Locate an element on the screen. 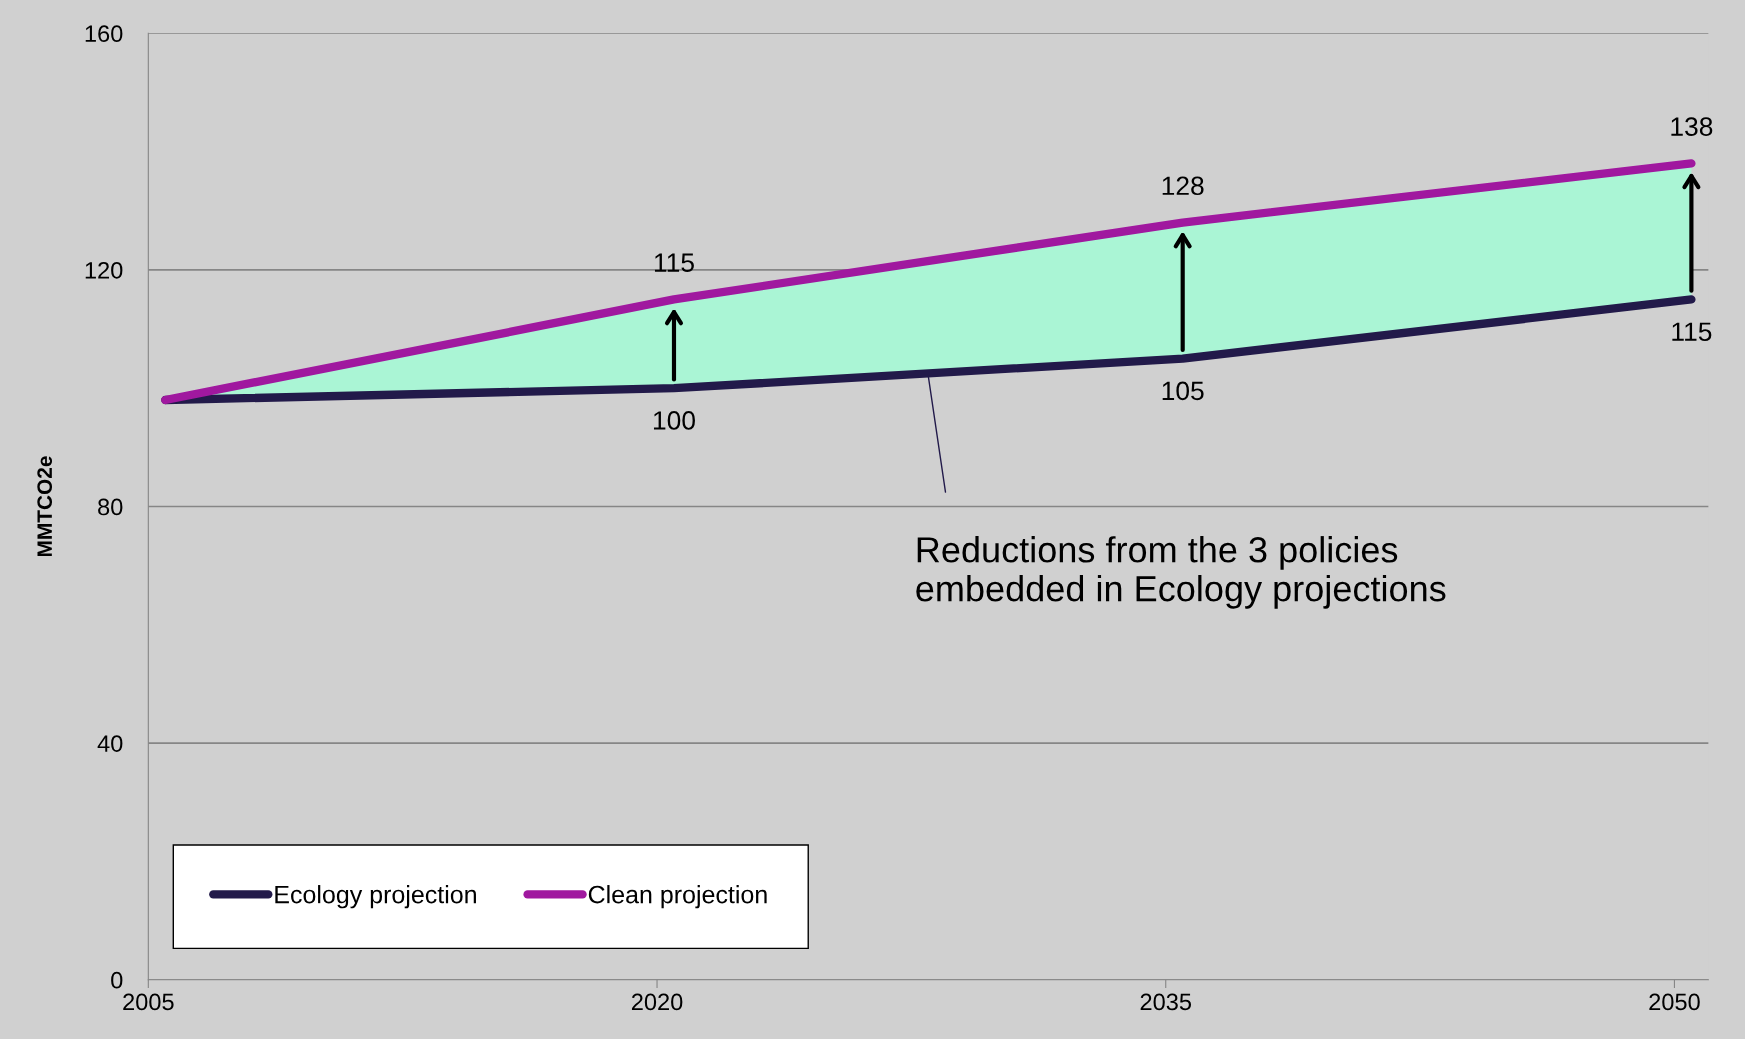 The width and height of the screenshot is (1745, 1039). annotation: Reductions from the 3 policies embedded in Ecology projections is located at coordinates (1181, 572).